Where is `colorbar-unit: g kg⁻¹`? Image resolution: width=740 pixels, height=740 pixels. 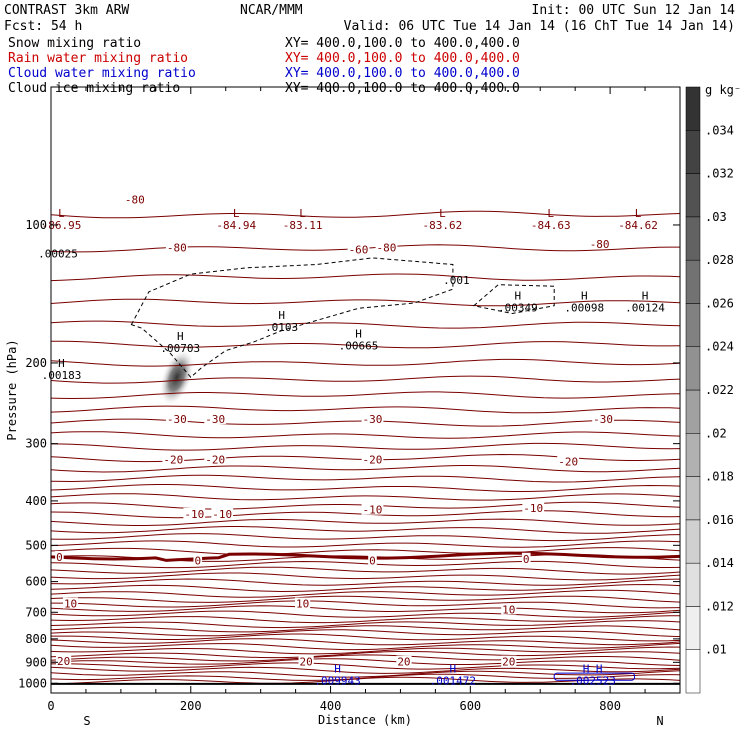
colorbar-unit: g kg⁻¹ is located at coordinates (722, 90).